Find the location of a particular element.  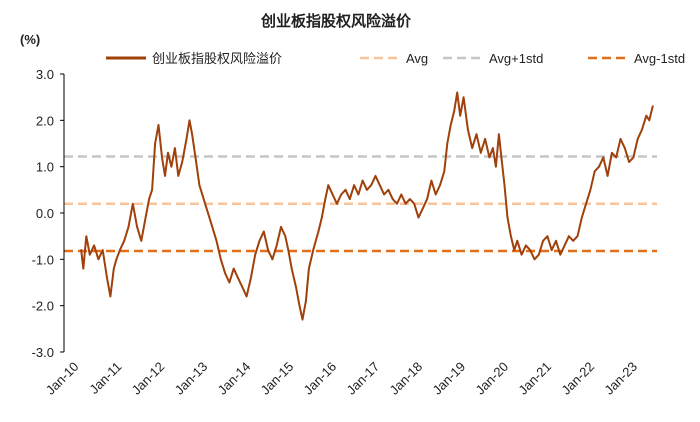

legend-label-0: 创业板指股权风险溢价 is located at coordinates (217, 58).